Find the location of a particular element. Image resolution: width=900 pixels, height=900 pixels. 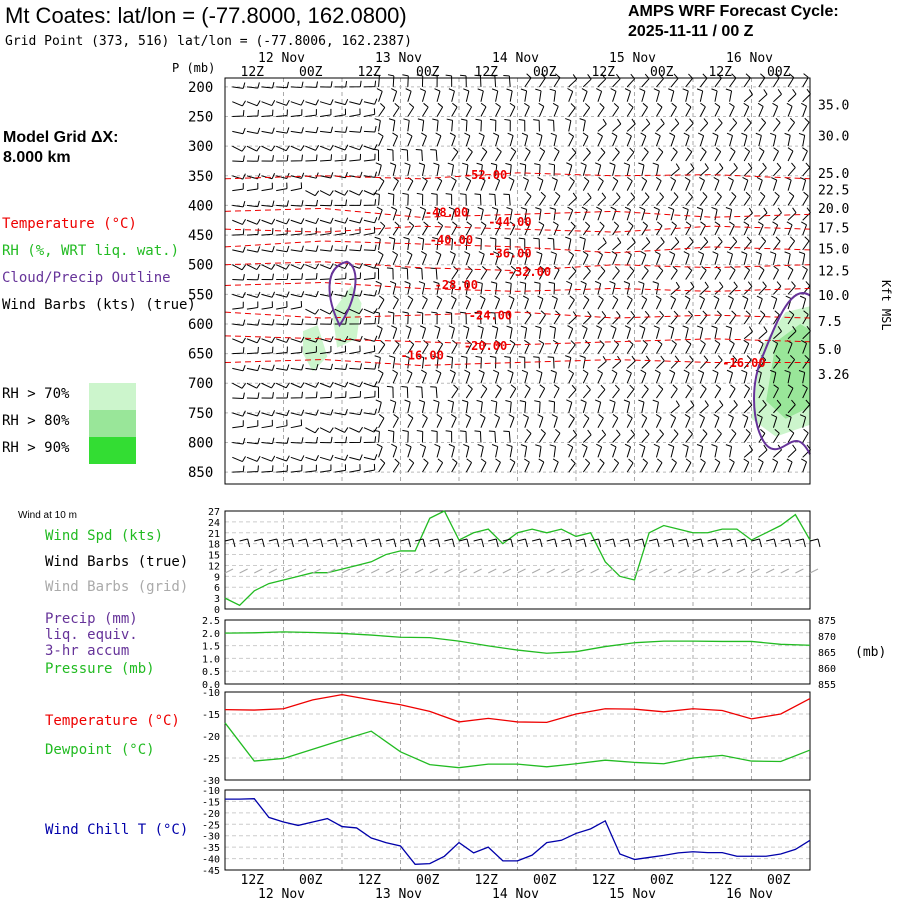

height-tick-label: 25.0 is located at coordinates (833, 174).